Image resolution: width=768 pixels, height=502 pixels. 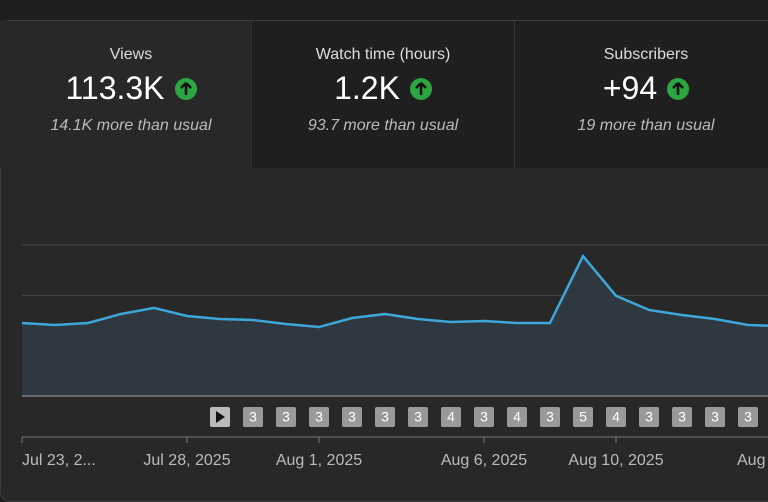 I want to click on play-button, so click(x=220, y=417).